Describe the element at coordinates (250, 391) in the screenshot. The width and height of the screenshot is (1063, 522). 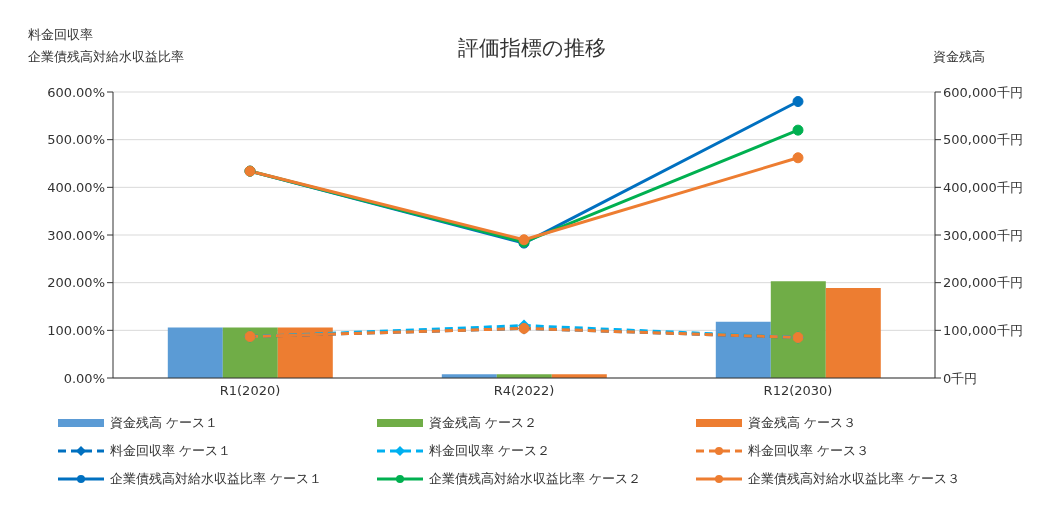
I see `x-tick-label: R1(2020)` at that location.